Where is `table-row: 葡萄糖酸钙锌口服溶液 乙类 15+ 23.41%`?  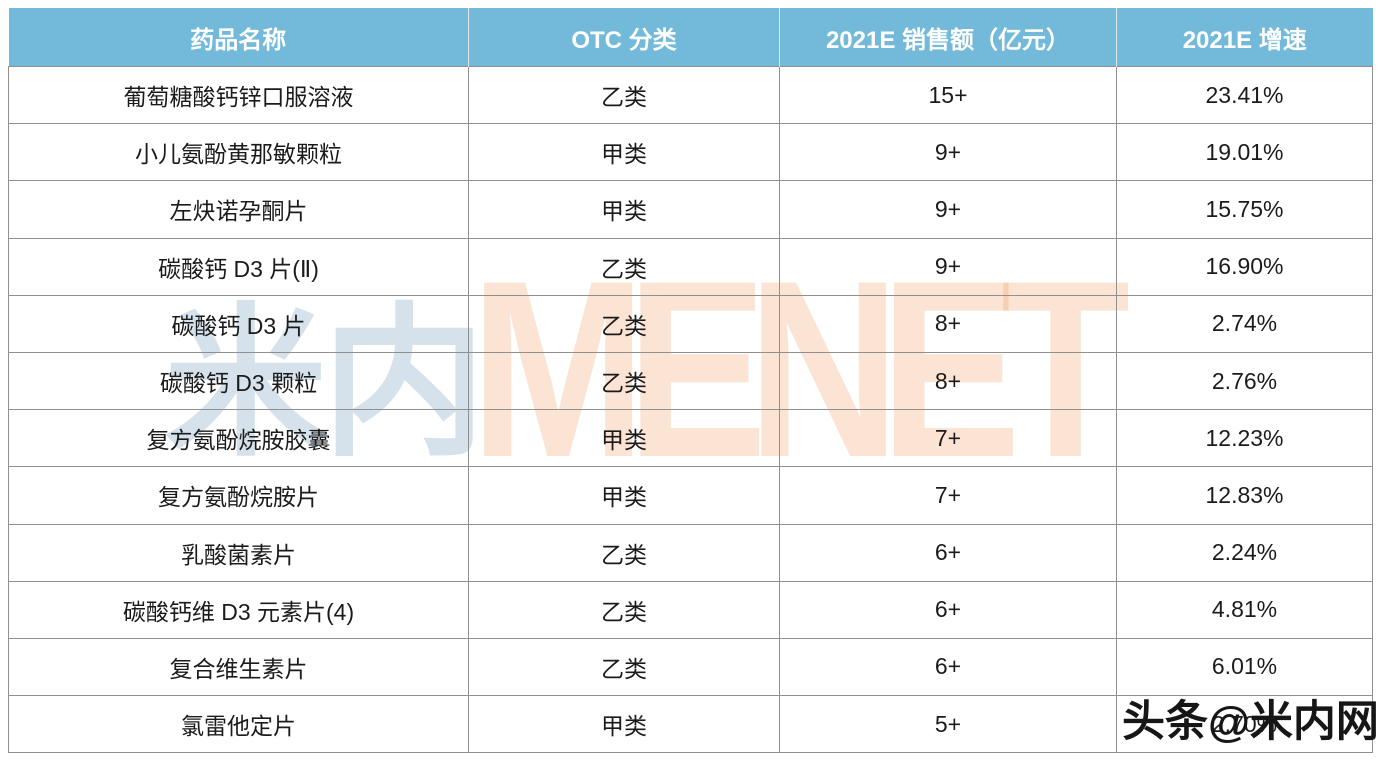 table-row: 葡萄糖酸钙锌口服溶液 乙类 15+ 23.41% is located at coordinates (690, 95).